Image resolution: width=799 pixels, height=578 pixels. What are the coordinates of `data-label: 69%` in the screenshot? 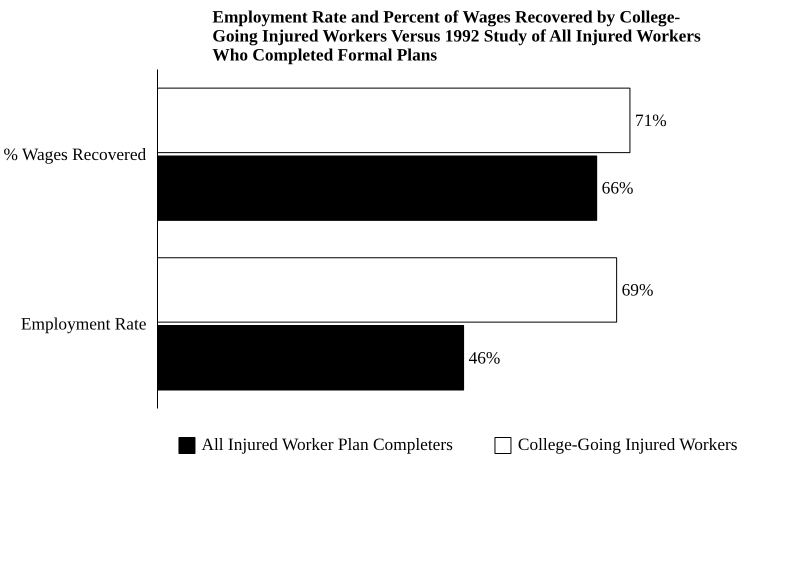 It's located at (638, 290).